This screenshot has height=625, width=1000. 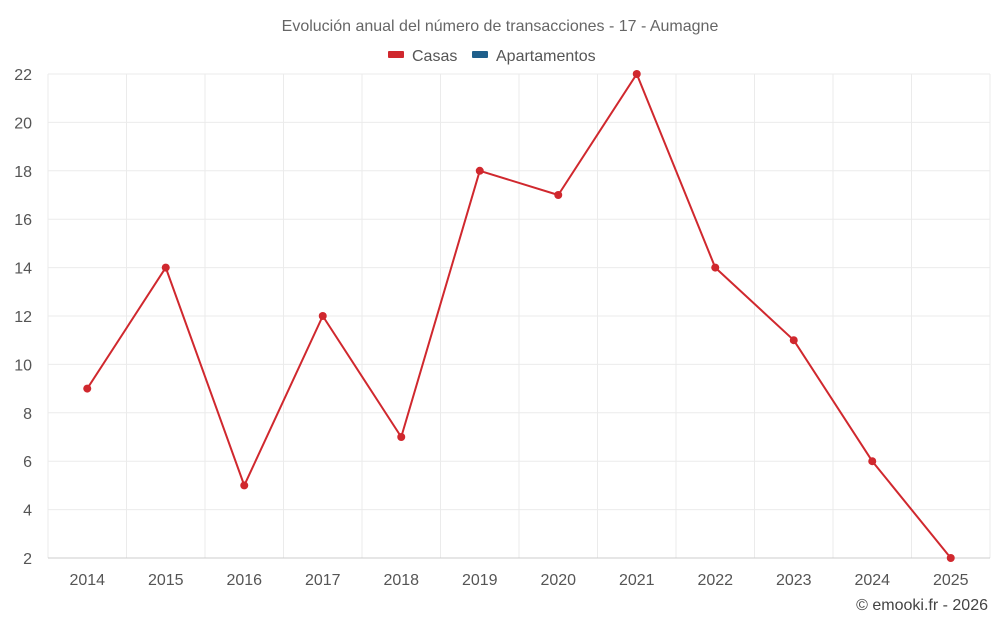 I want to click on x-tick-label: 2021, so click(x=637, y=580).